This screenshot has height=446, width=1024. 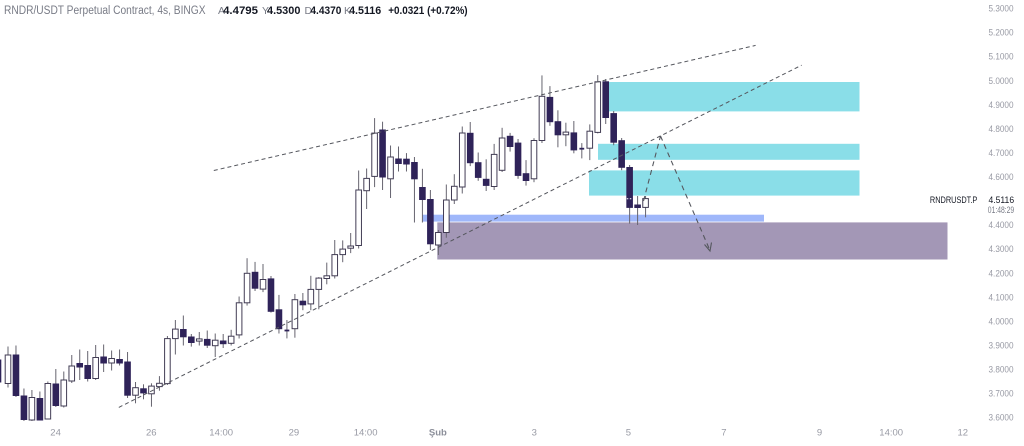 I want to click on svg-text: 7, so click(x=723, y=433).